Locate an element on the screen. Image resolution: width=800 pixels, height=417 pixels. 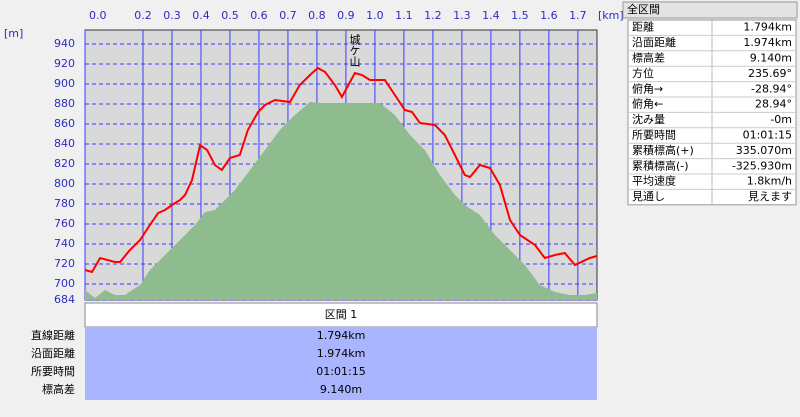
summary-value: 9.140m is located at coordinates (771, 58).